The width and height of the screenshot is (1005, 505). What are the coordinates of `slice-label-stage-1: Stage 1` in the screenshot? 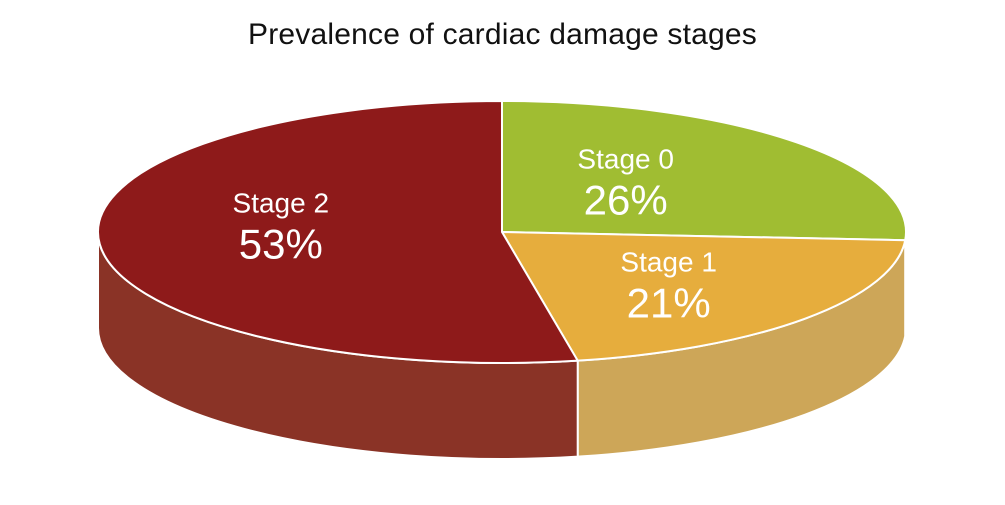 It's located at (668, 262).